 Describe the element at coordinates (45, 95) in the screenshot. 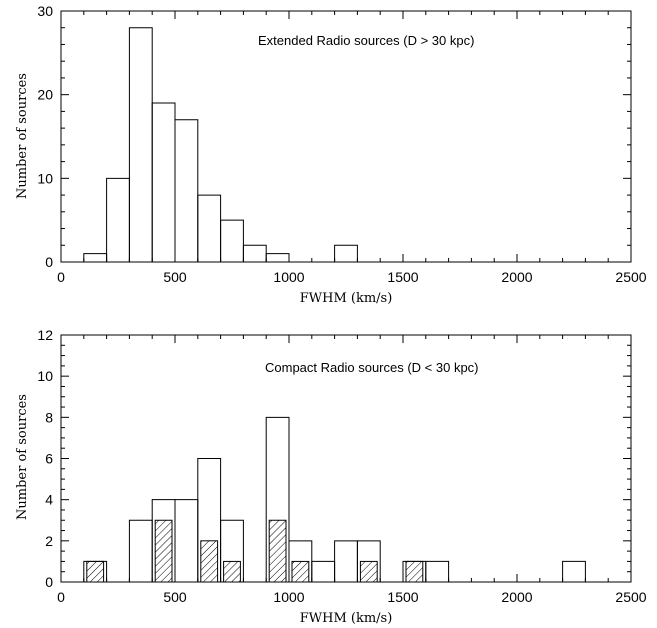

I see `y-tick-label: 20` at that location.